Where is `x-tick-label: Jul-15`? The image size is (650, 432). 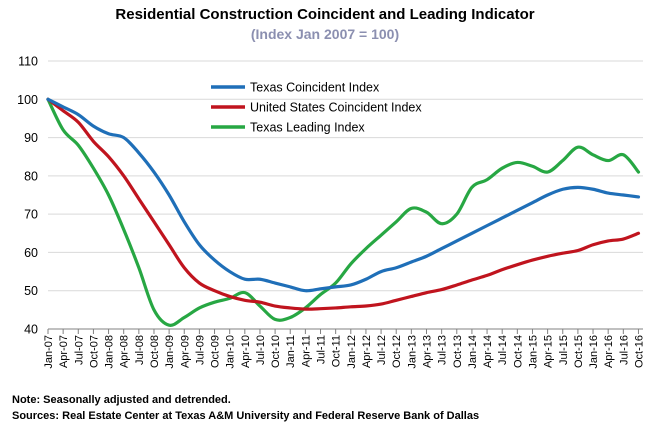 x-tick-label: Jul-15 is located at coordinates (564, 350).